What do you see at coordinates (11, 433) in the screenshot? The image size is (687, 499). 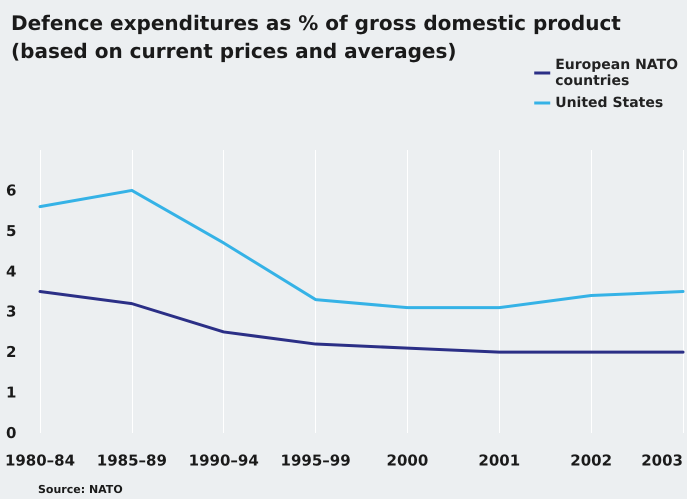 I see `y-tick-label: 0` at bounding box center [11, 433].